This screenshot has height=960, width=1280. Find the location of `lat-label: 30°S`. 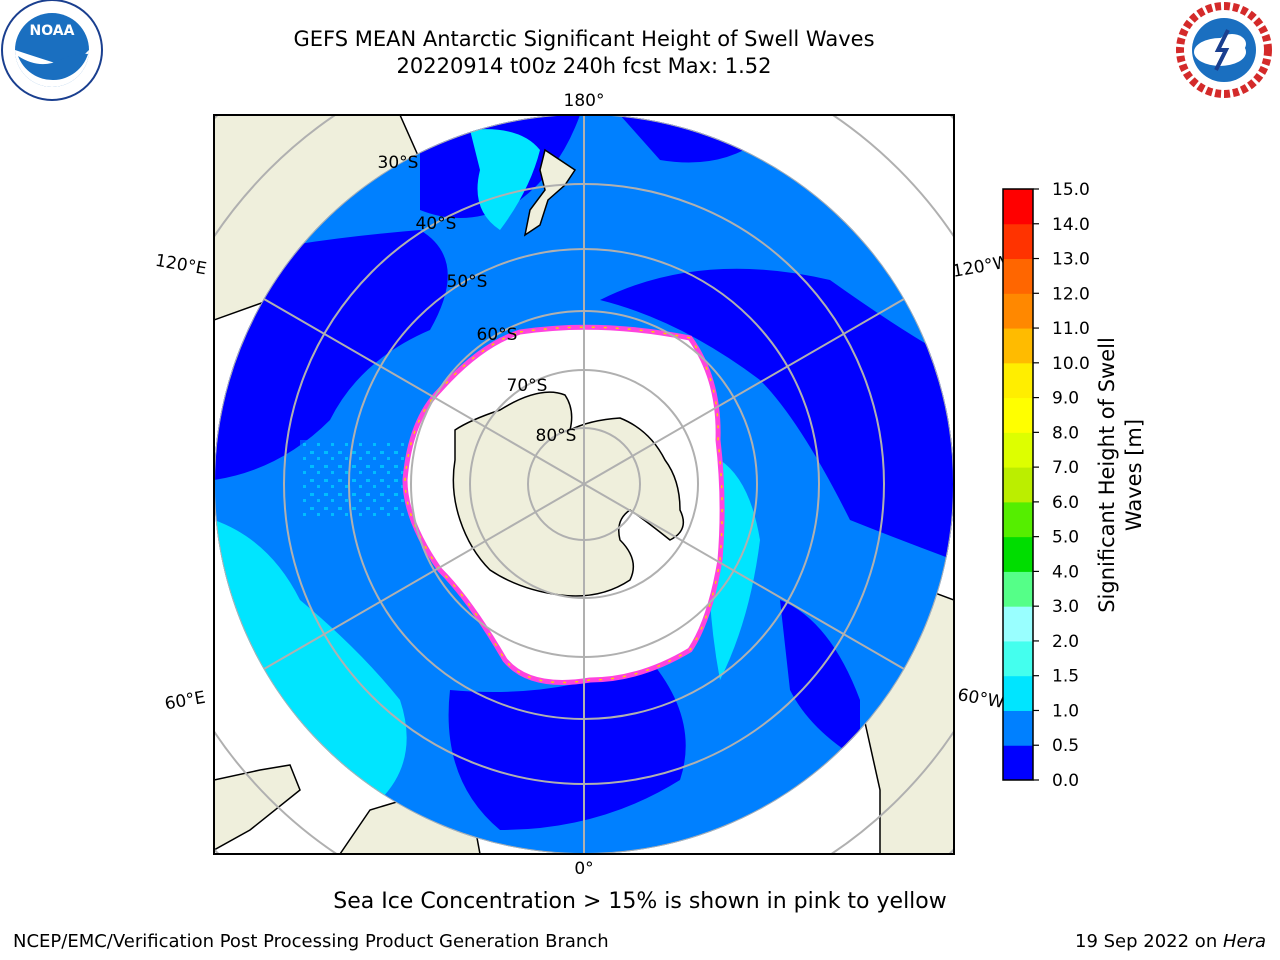

lat-label: 30°S is located at coordinates (398, 163).